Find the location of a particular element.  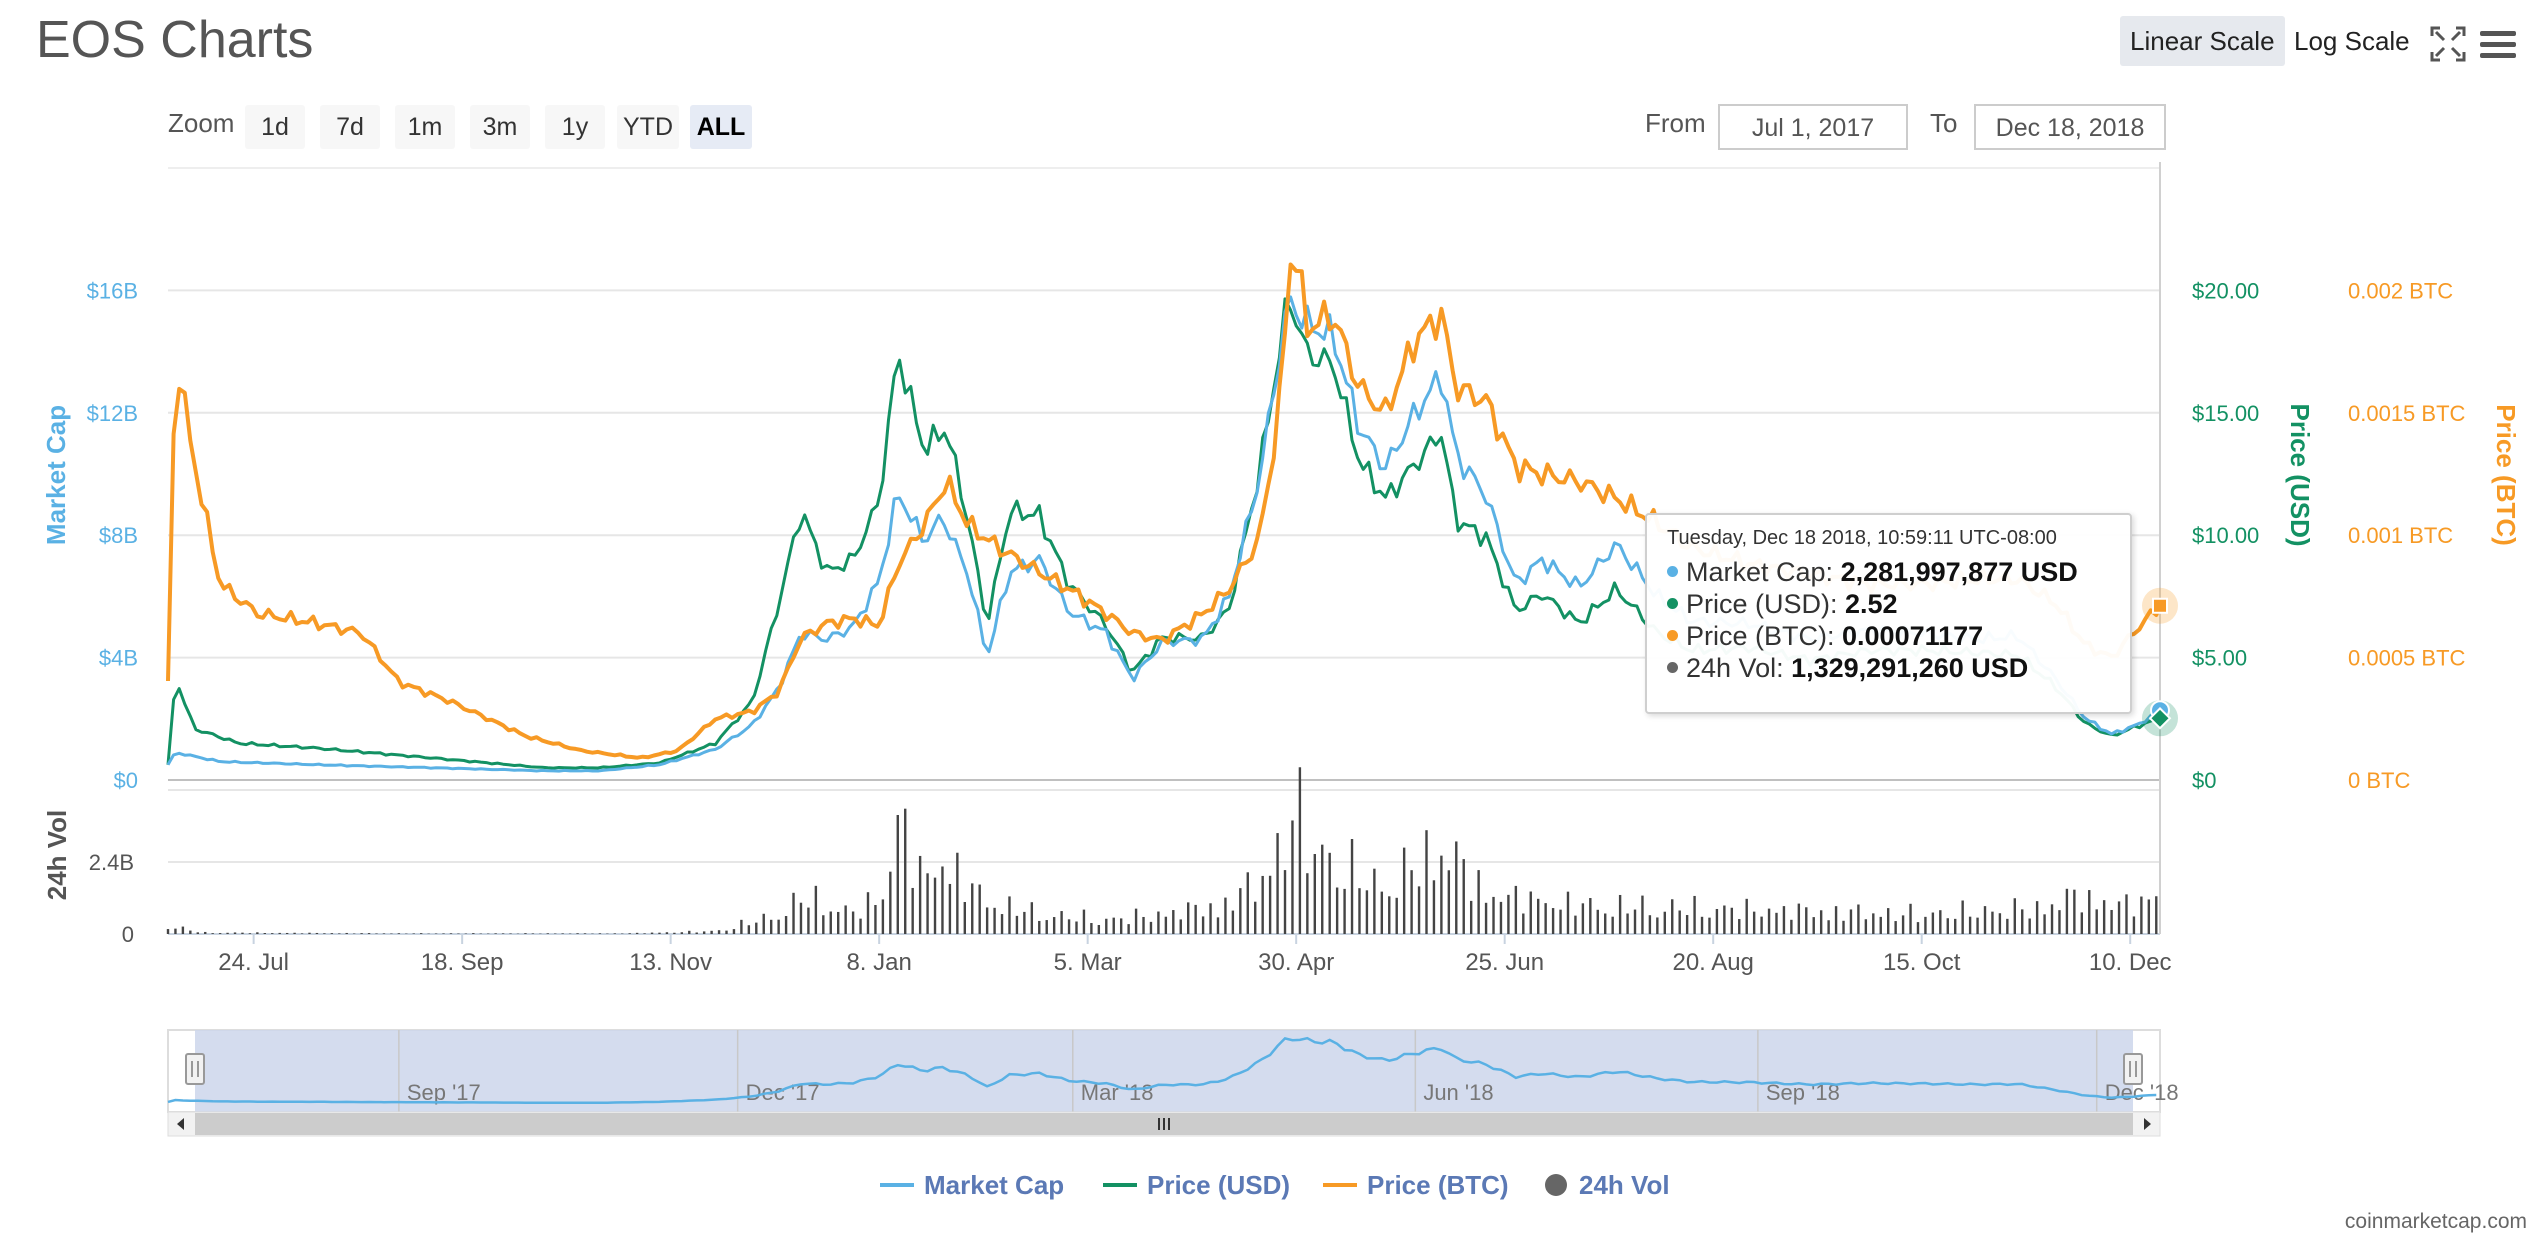

to-date-input: Dec 18, 2018 is located at coordinates (2070, 127).